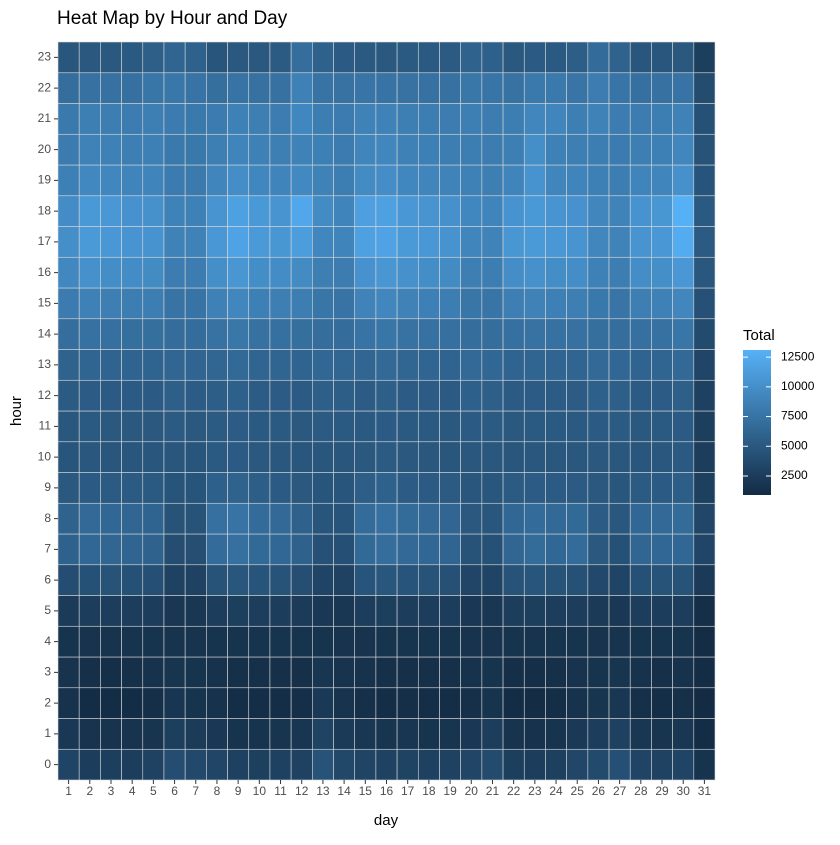  Describe the element at coordinates (132, 791) in the screenshot. I see `x-tick-label: 4` at that location.